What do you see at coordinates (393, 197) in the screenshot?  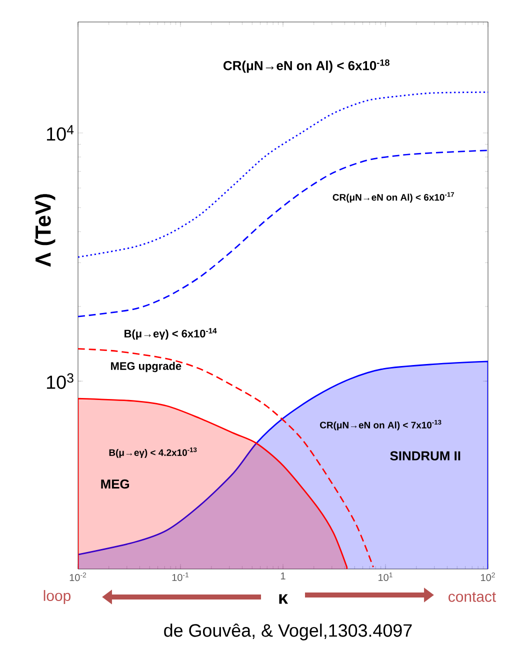 I see `series-label: CR(μN→eN on Al) < 6x10$^{-17}$` at bounding box center [393, 197].